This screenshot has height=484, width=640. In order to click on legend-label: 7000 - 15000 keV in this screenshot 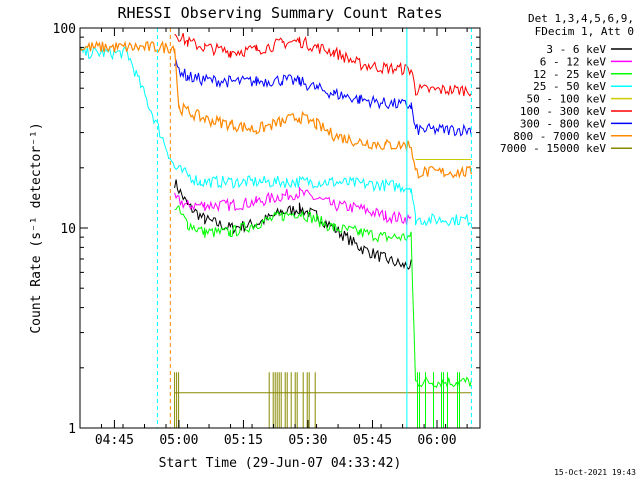, I will do `click(553, 148)`.